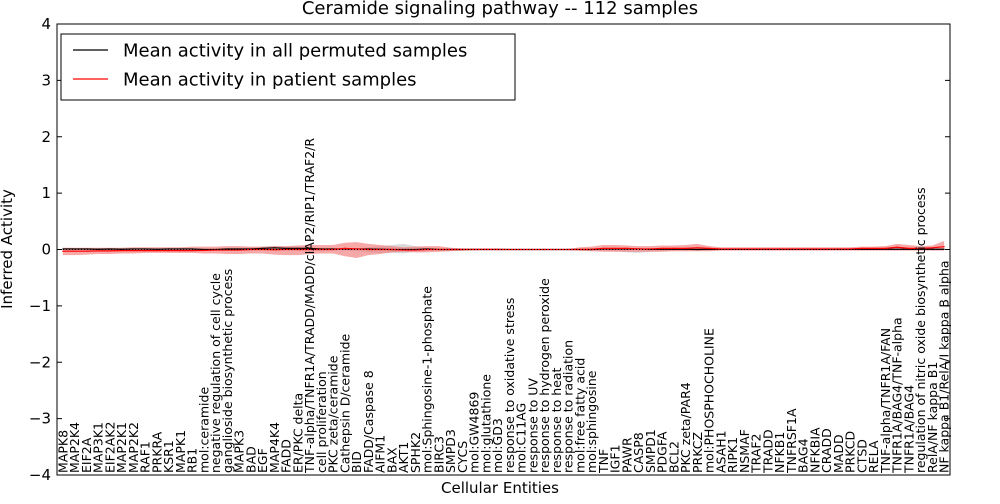  Describe the element at coordinates (40, 475) in the screenshot. I see `y-tick-label: −4` at that location.